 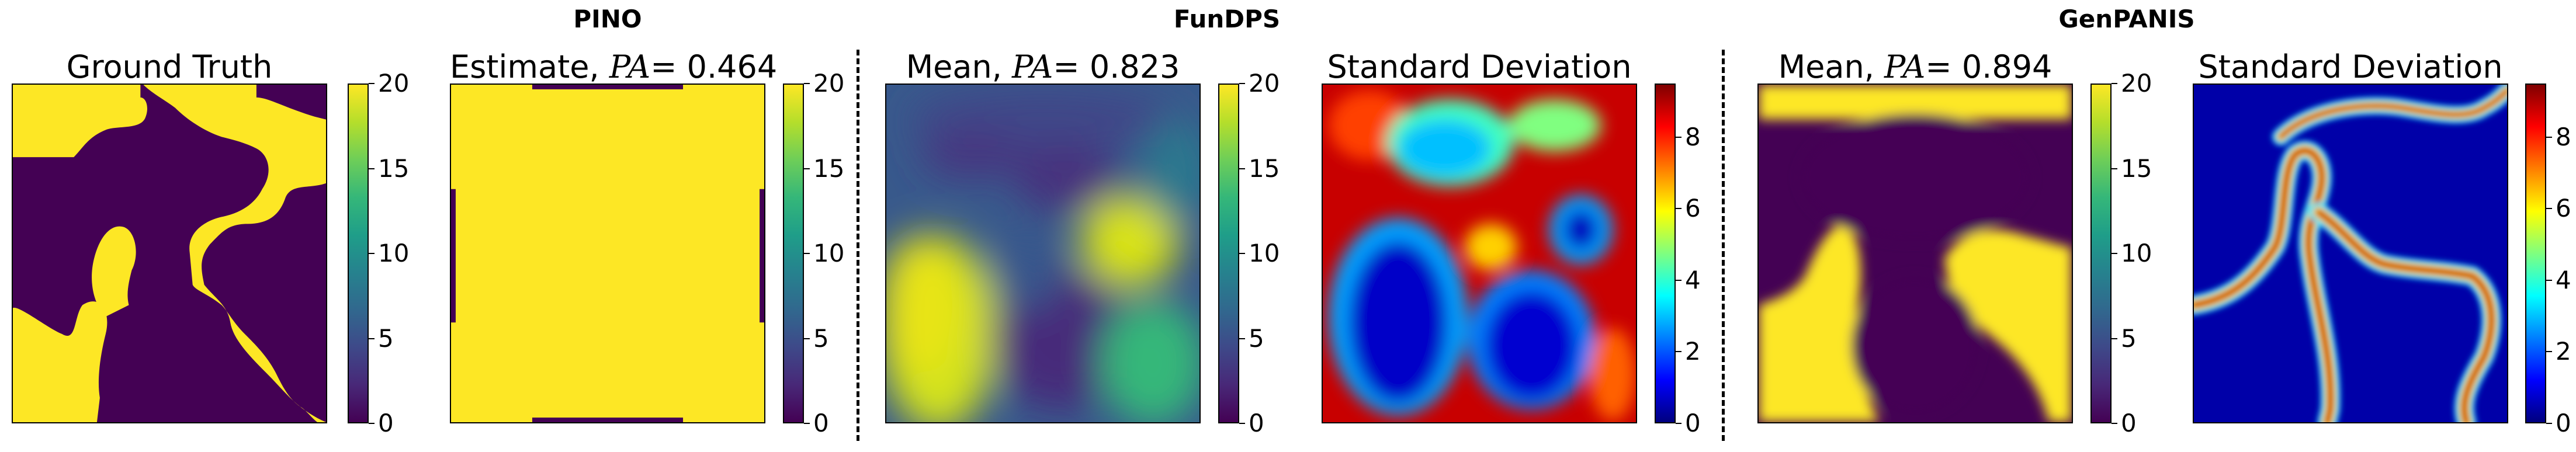 I want to click on heatmap-genpanis-mean, so click(x=1915, y=253).